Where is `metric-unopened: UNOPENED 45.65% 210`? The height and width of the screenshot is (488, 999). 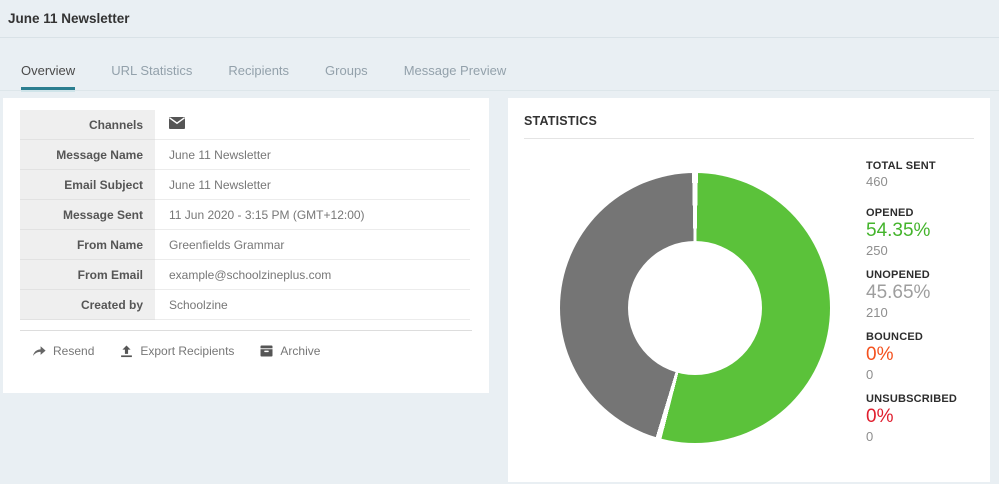
metric-unopened: UNOPENED 45.65% 210 is located at coordinates (911, 295).